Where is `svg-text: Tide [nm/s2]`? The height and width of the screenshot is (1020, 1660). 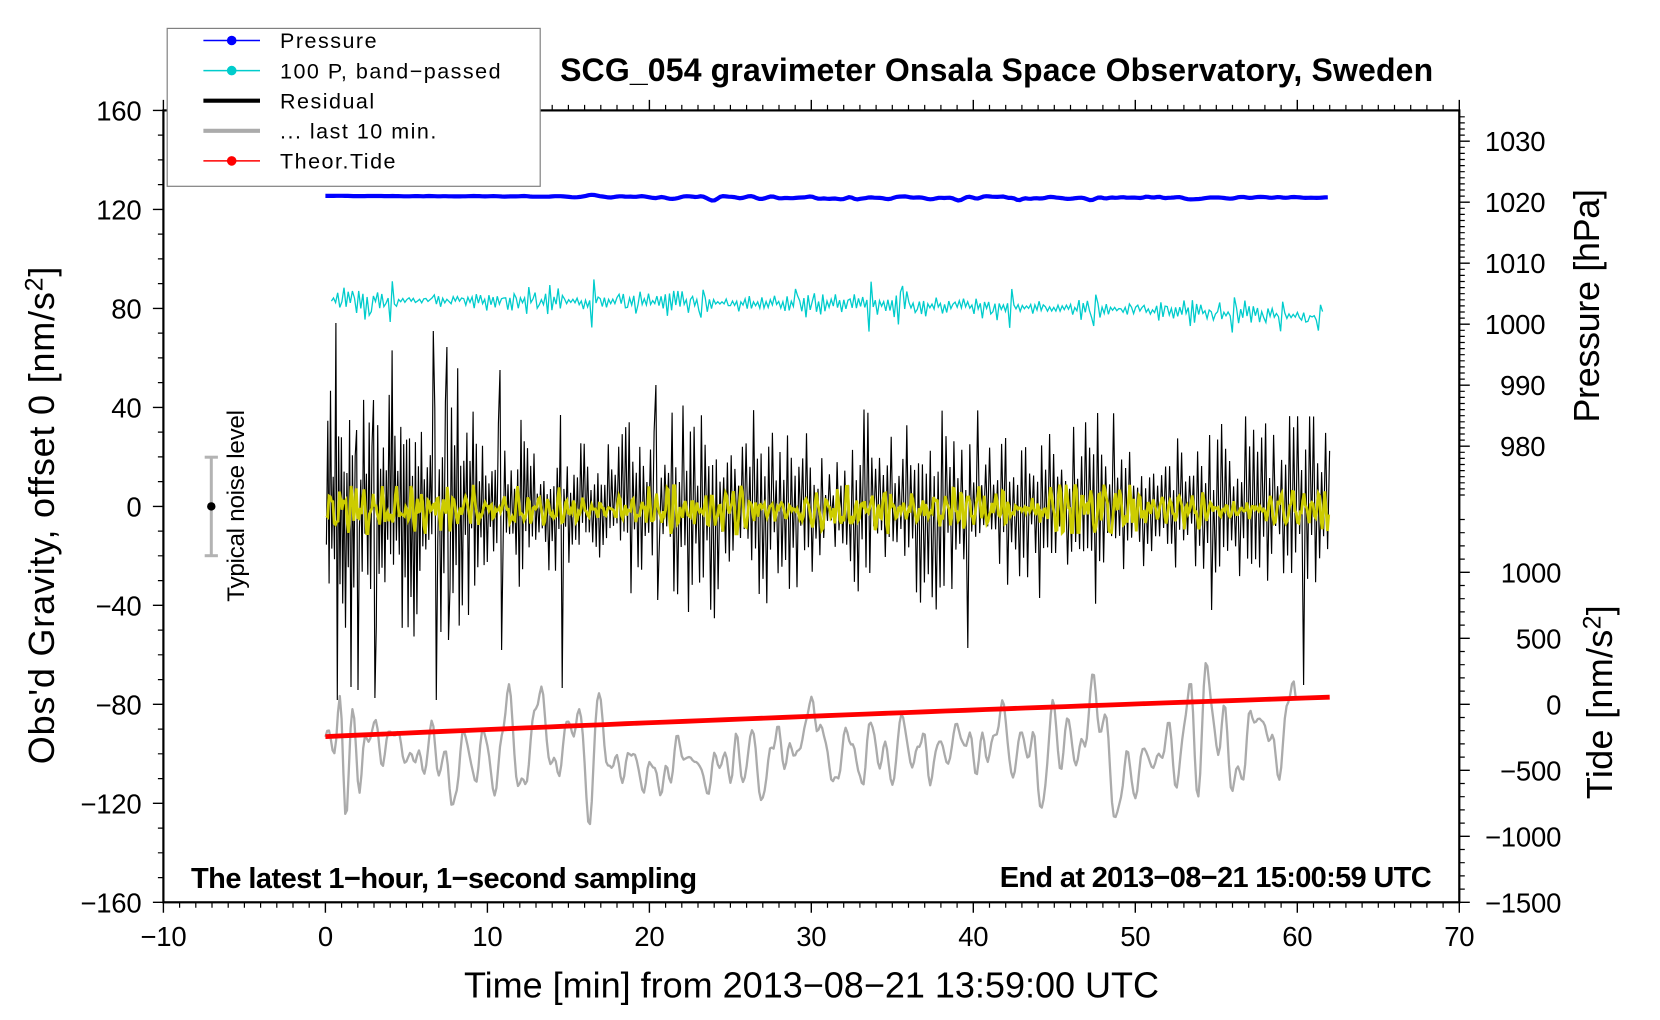 svg-text: Tide [nm/s2] is located at coordinates (1600, 702).